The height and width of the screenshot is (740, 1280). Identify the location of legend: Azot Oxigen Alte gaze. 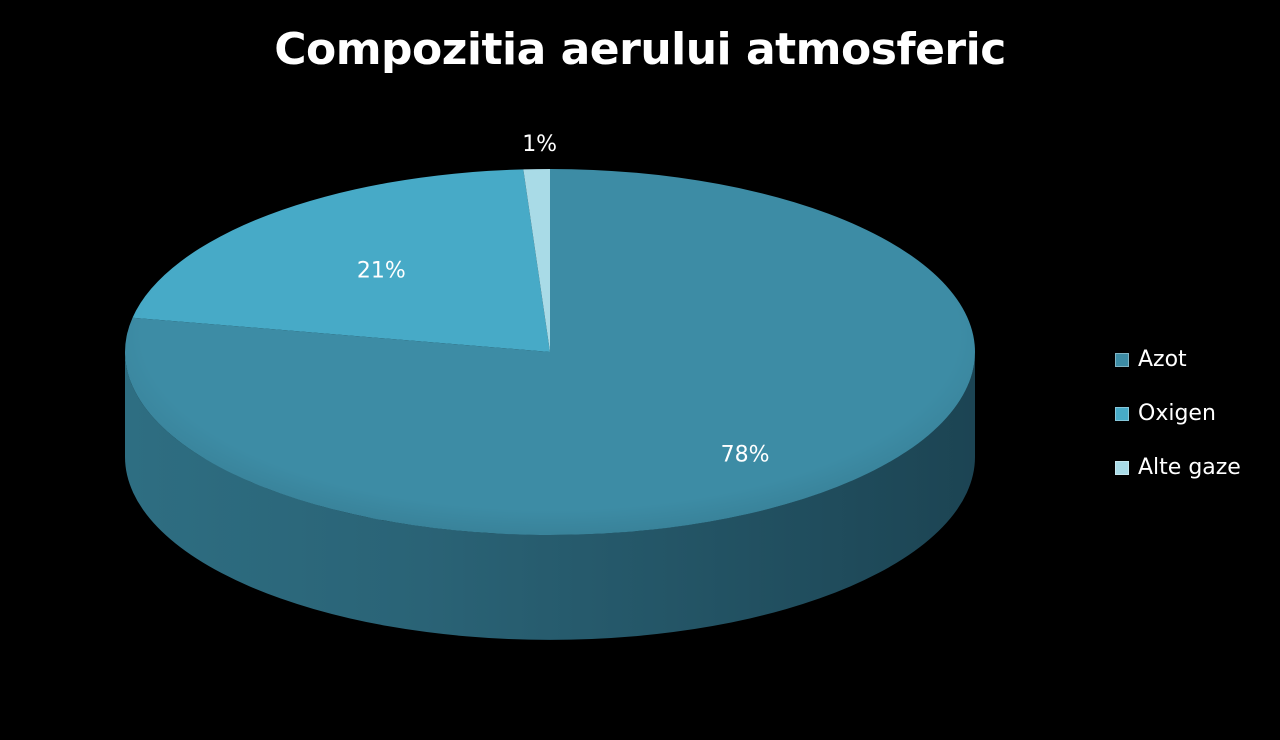
(1178, 427).